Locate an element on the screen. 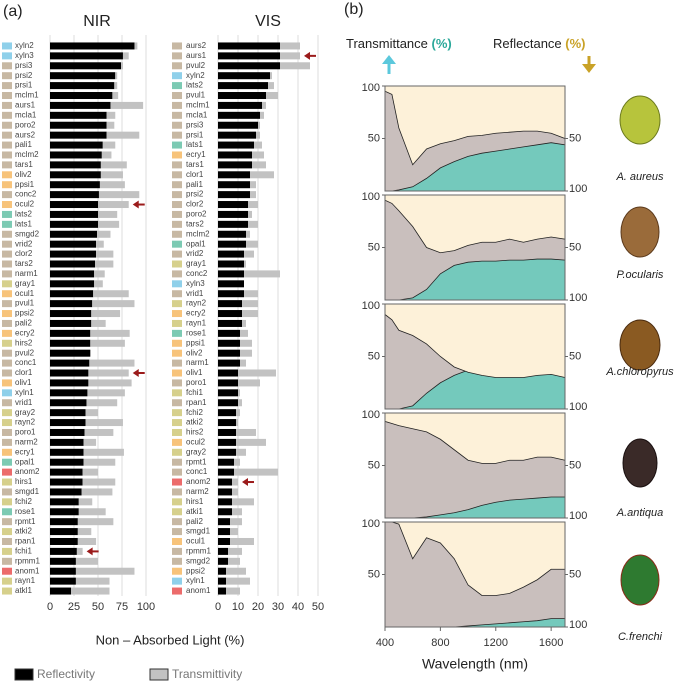 The height and width of the screenshot is (683, 674). reflectance-area is located at coordinates (475, 558).